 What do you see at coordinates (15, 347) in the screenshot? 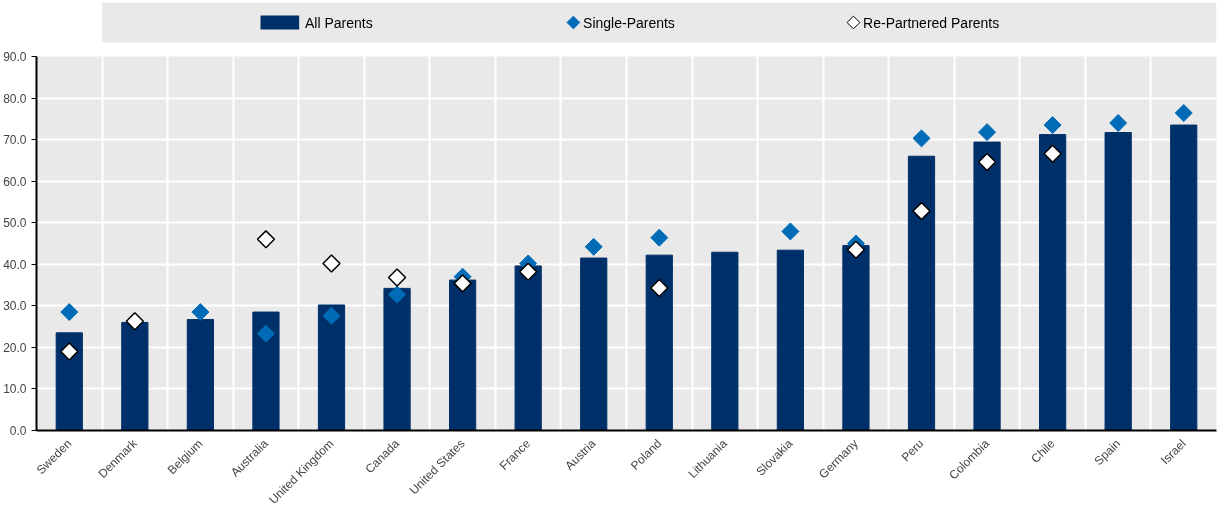
I see `y-tick-label: 20.0` at bounding box center [15, 347].